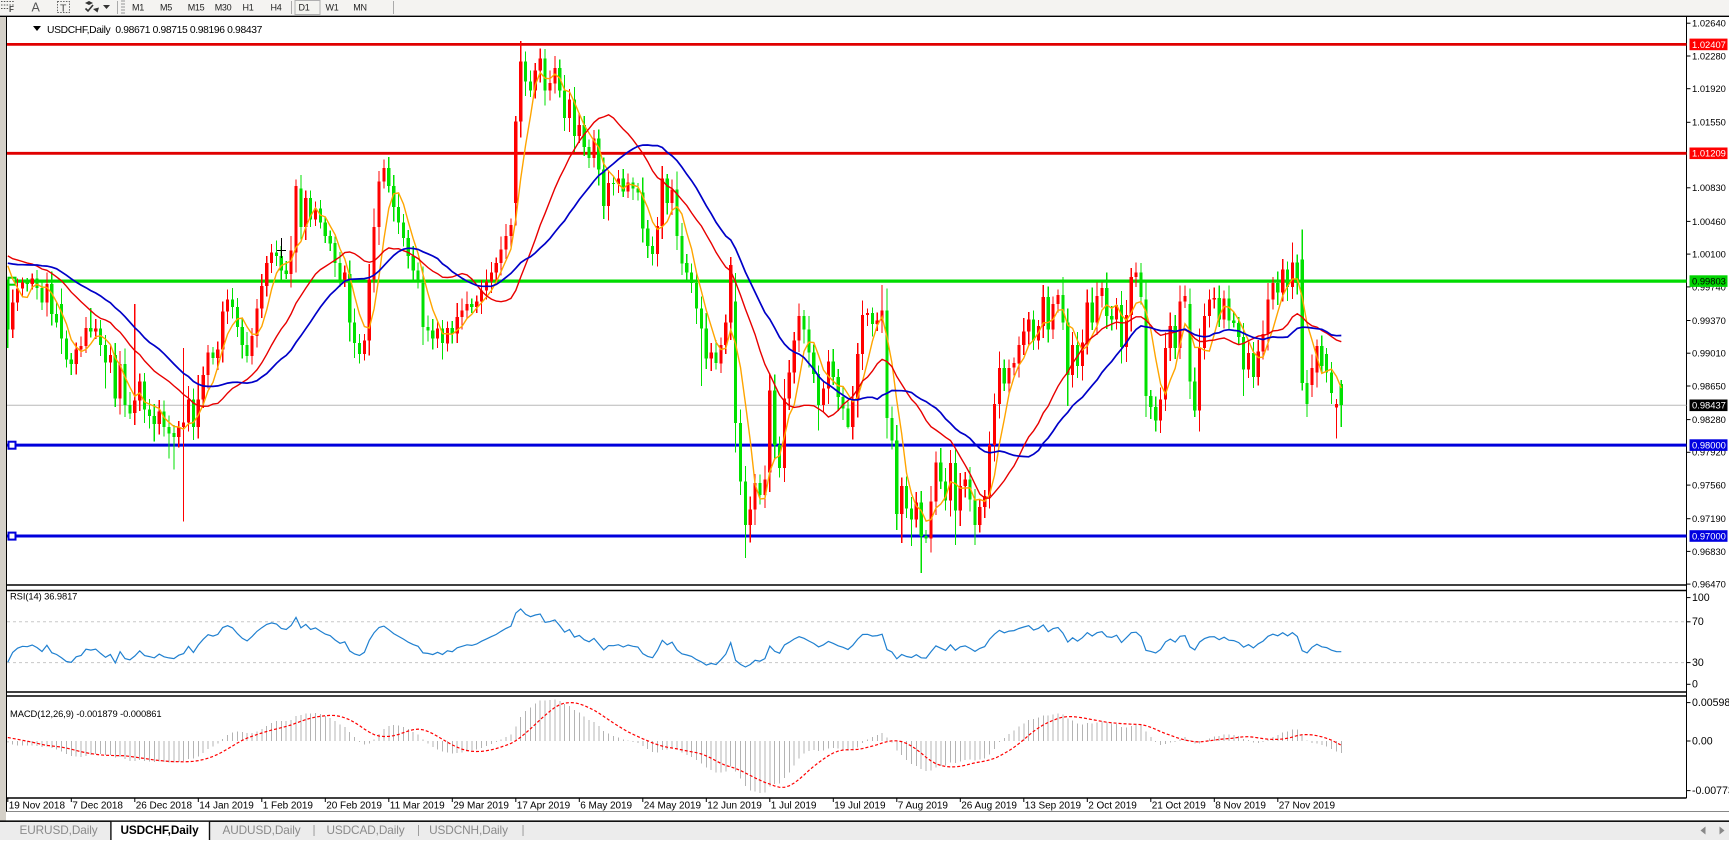 The image size is (1729, 845). What do you see at coordinates (164, 806) in the screenshot?
I see `svg-text: 26 Dec 2018` at bounding box center [164, 806].